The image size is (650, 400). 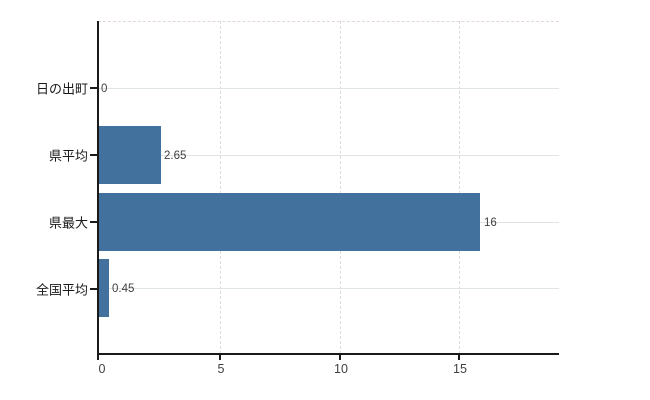 I want to click on y-axis-label-ken-saidai: 県最大, so click(x=68, y=223).